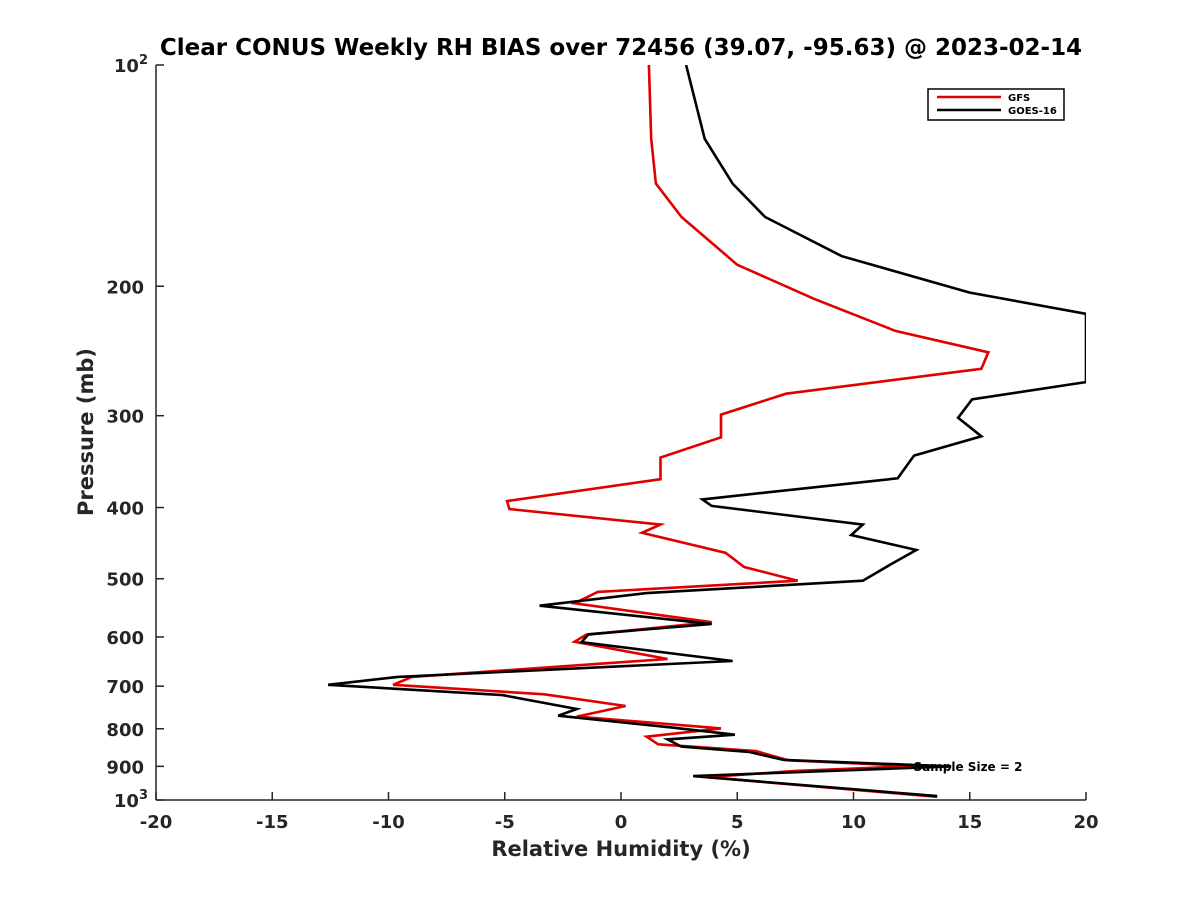 The width and height of the screenshot is (1200, 900). Describe the element at coordinates (968, 767) in the screenshot. I see `sample-size-annotation: Sample Size = 2` at that location.